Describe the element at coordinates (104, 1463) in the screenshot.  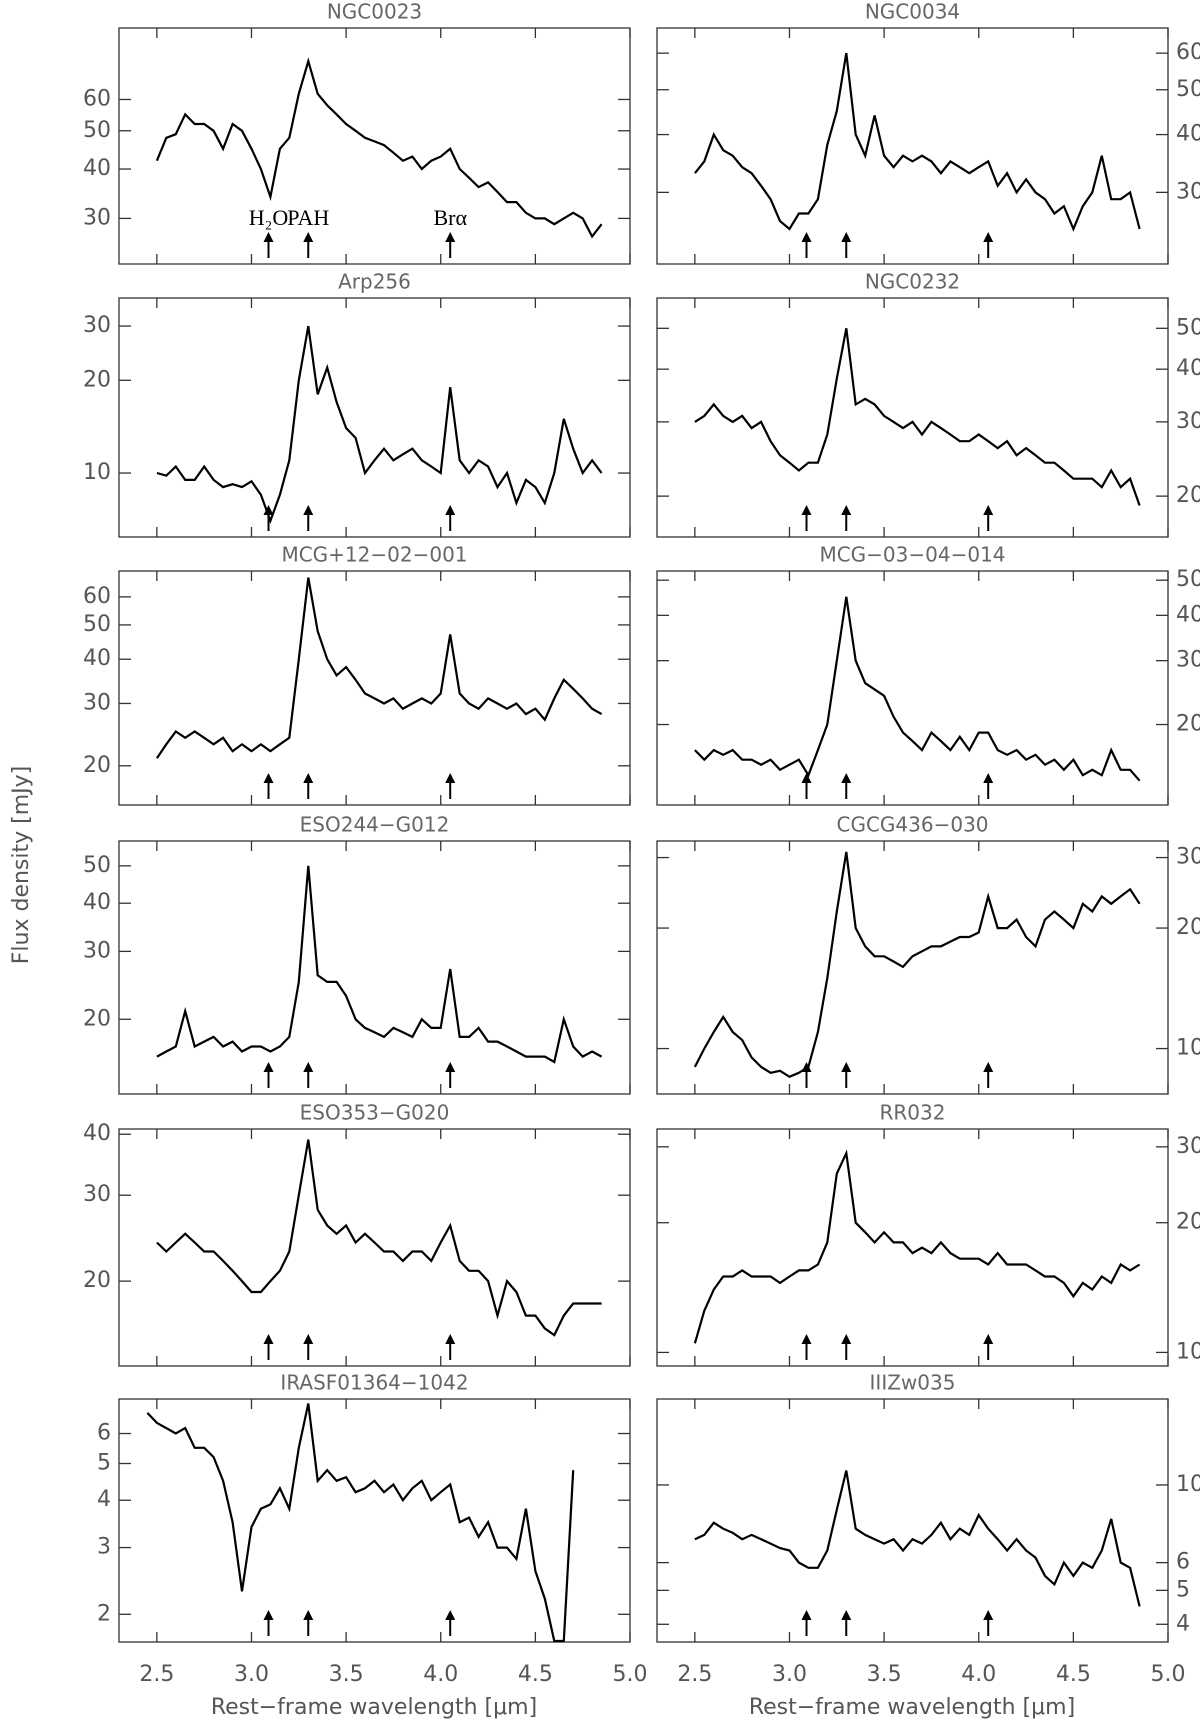
I see `y-tick-label: 5` at that location.